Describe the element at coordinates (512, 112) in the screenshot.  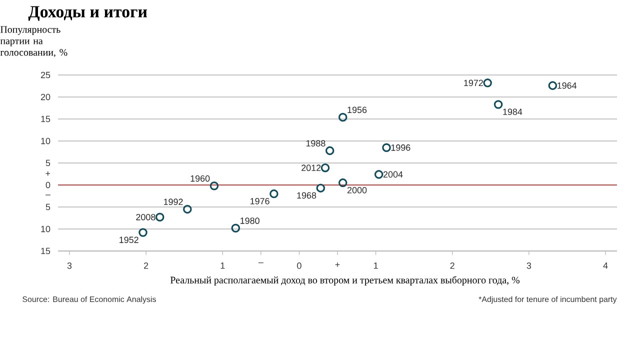
I see `annotation: 1984` at that location.